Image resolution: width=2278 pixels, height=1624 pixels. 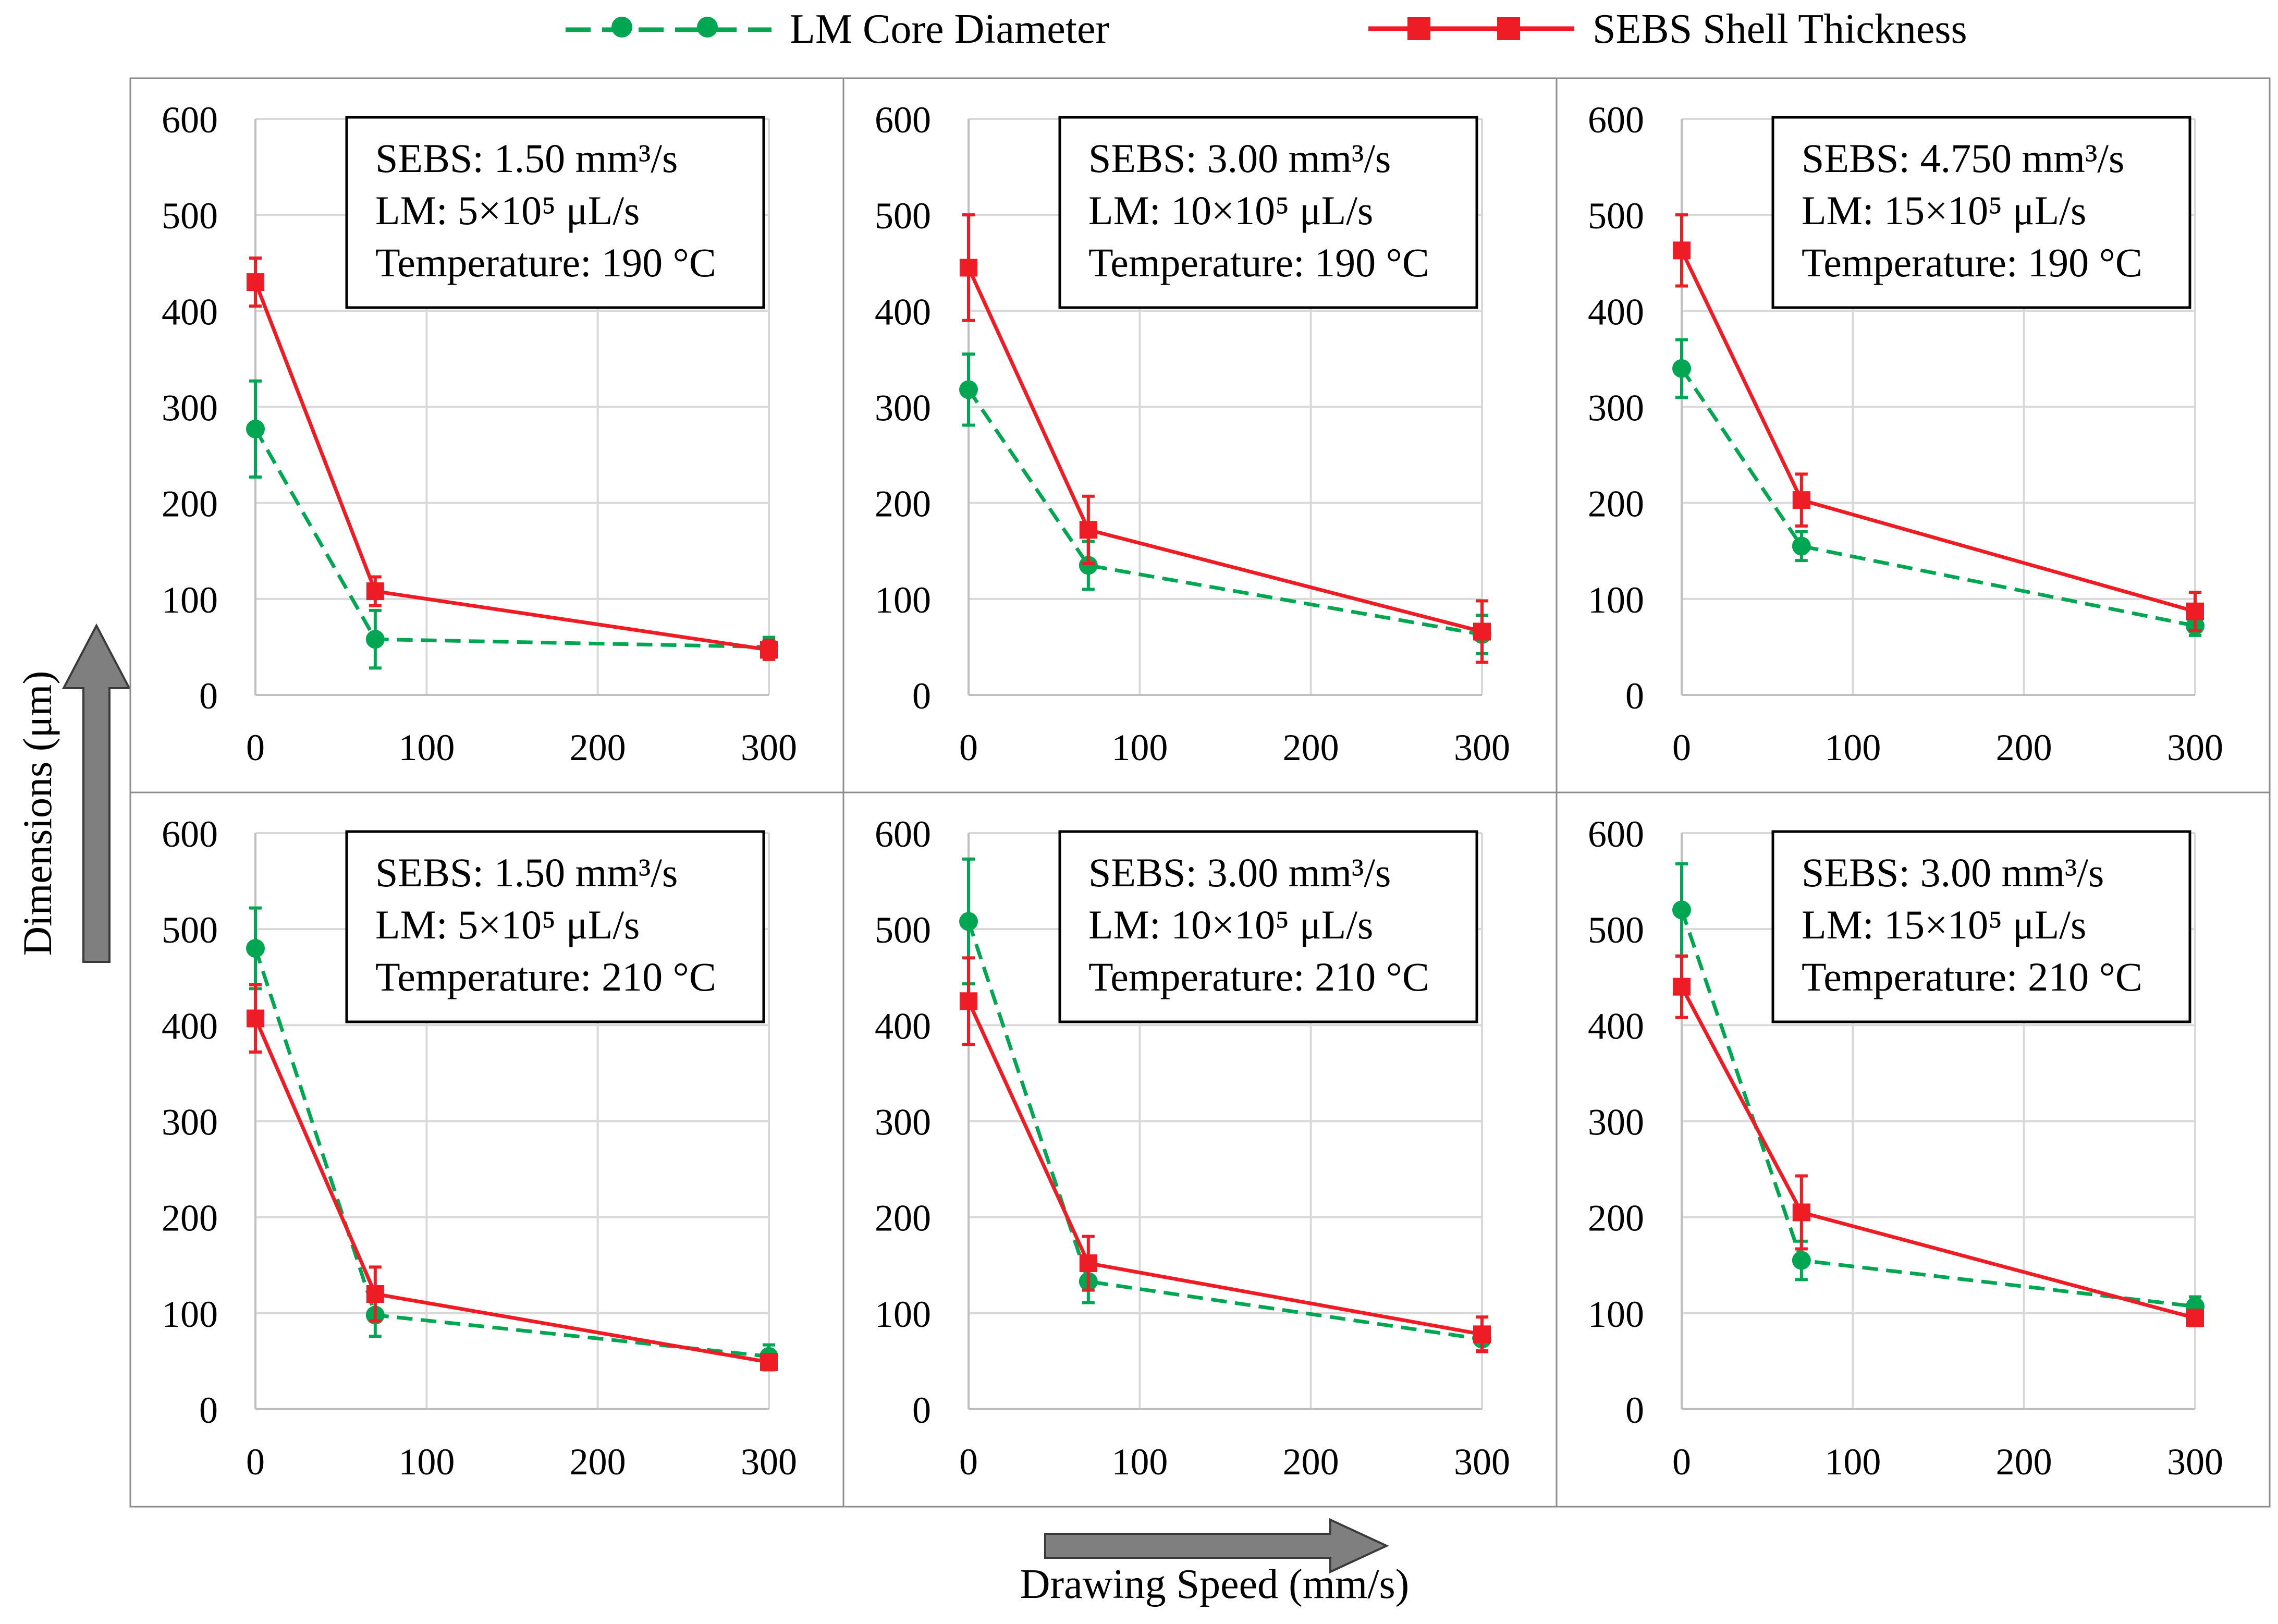 What do you see at coordinates (1215, 1584) in the screenshot?
I see `x-axis-label: Drawing Speed (mm/s)` at bounding box center [1215, 1584].